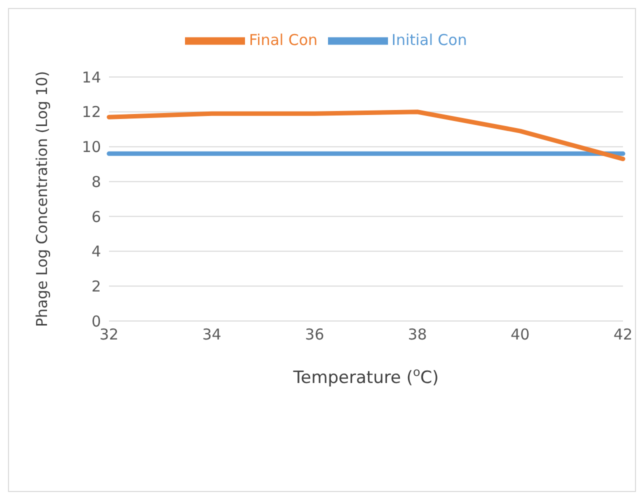 The height and width of the screenshot is (498, 644). I want to click on y-tick-label: 8, so click(96, 181).